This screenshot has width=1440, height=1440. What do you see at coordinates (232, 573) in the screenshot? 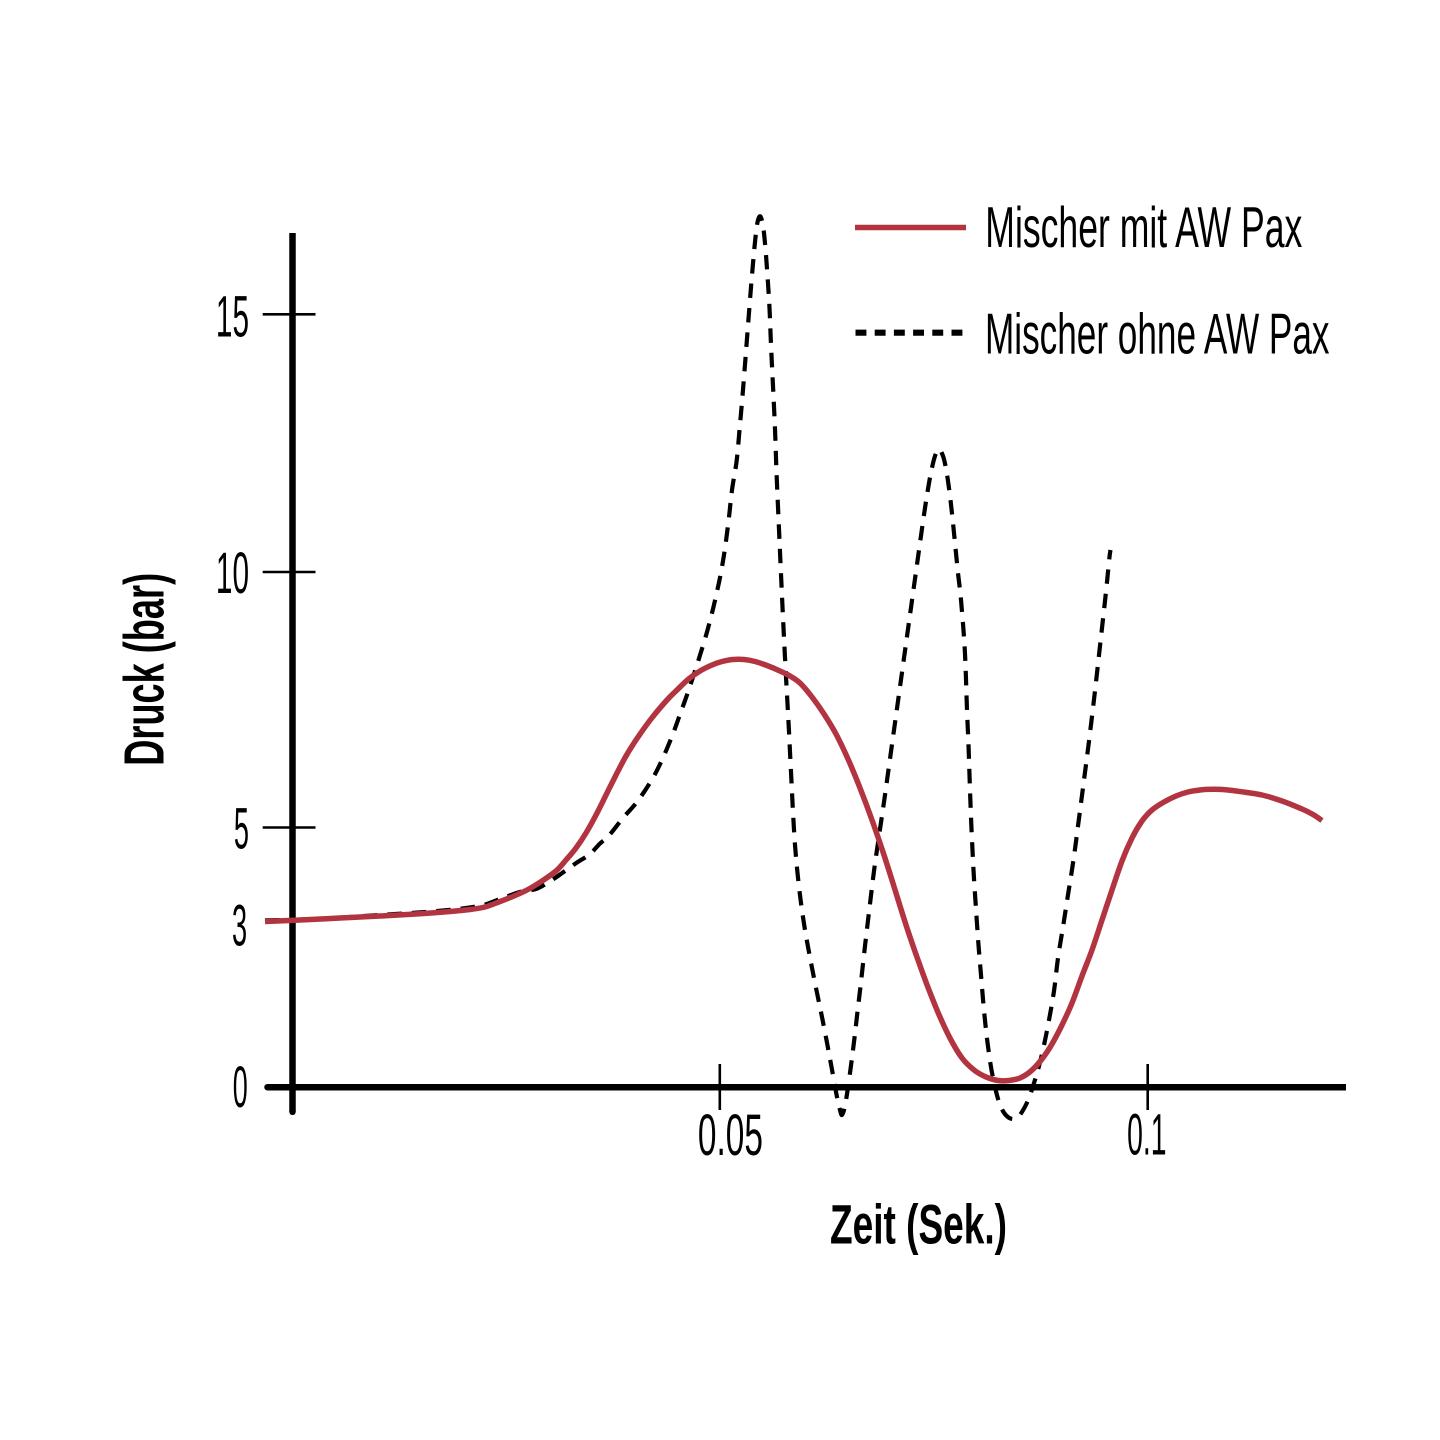
I see `svg-text: 10` at bounding box center [232, 573].